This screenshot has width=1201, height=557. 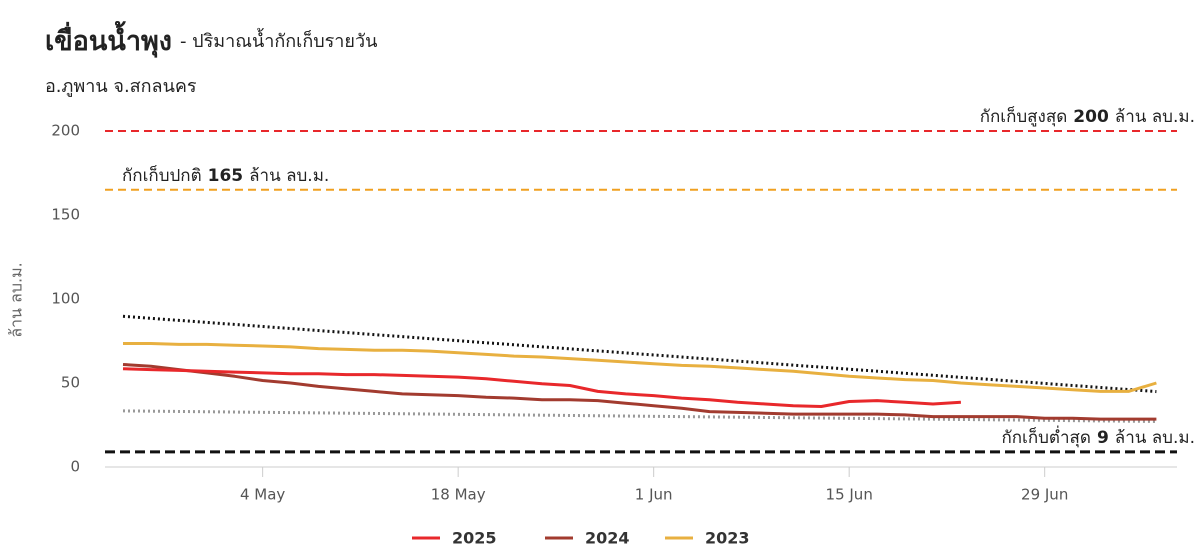 What do you see at coordinates (607, 538) in the screenshot?
I see `legend-label: 2024` at bounding box center [607, 538].